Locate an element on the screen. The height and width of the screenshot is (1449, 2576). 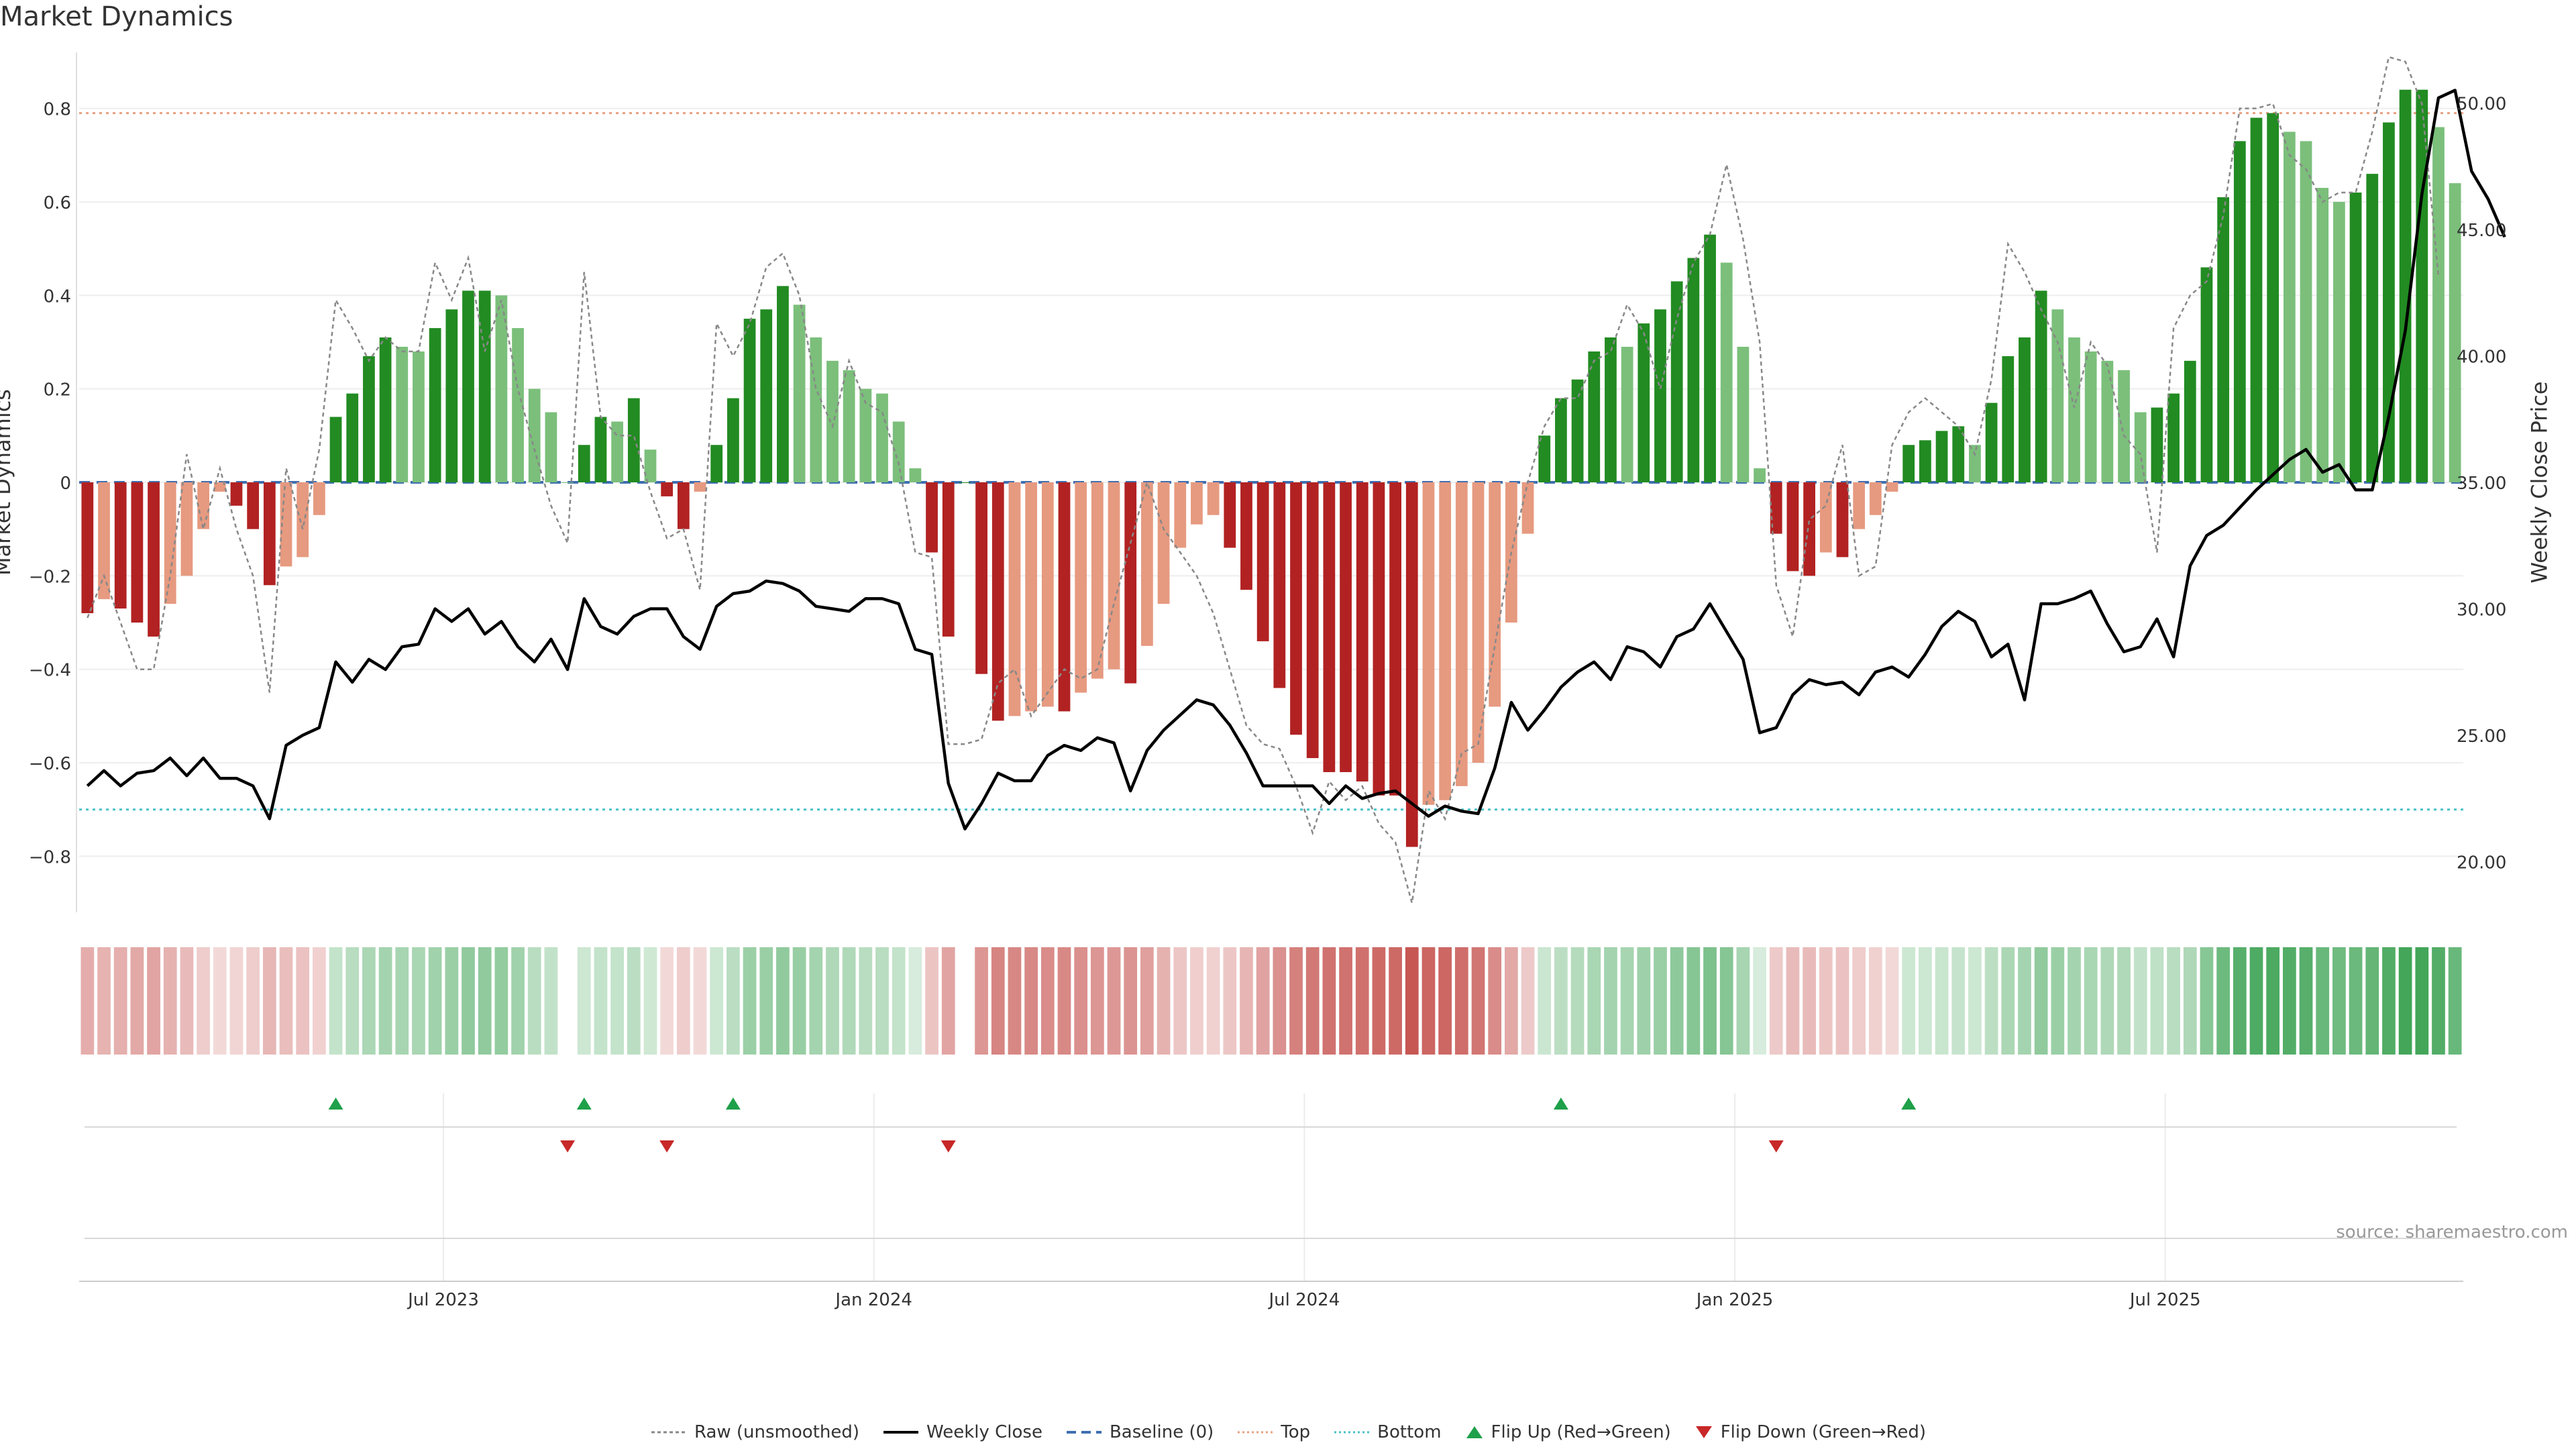
chart-title: Market Dynamics is located at coordinates (116, 16).